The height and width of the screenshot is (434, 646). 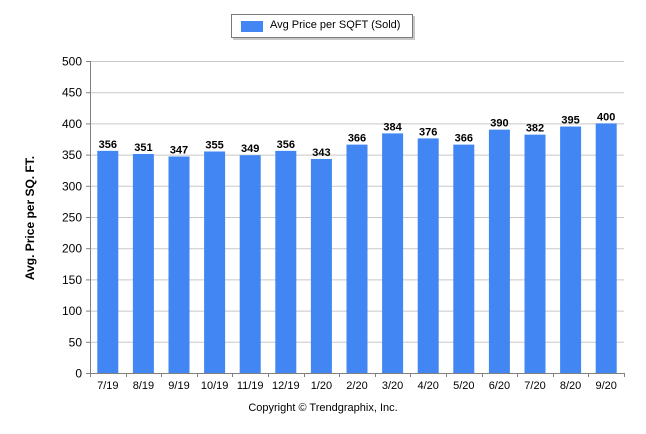 What do you see at coordinates (252, 26) in the screenshot?
I see `legend-swatch` at bounding box center [252, 26].